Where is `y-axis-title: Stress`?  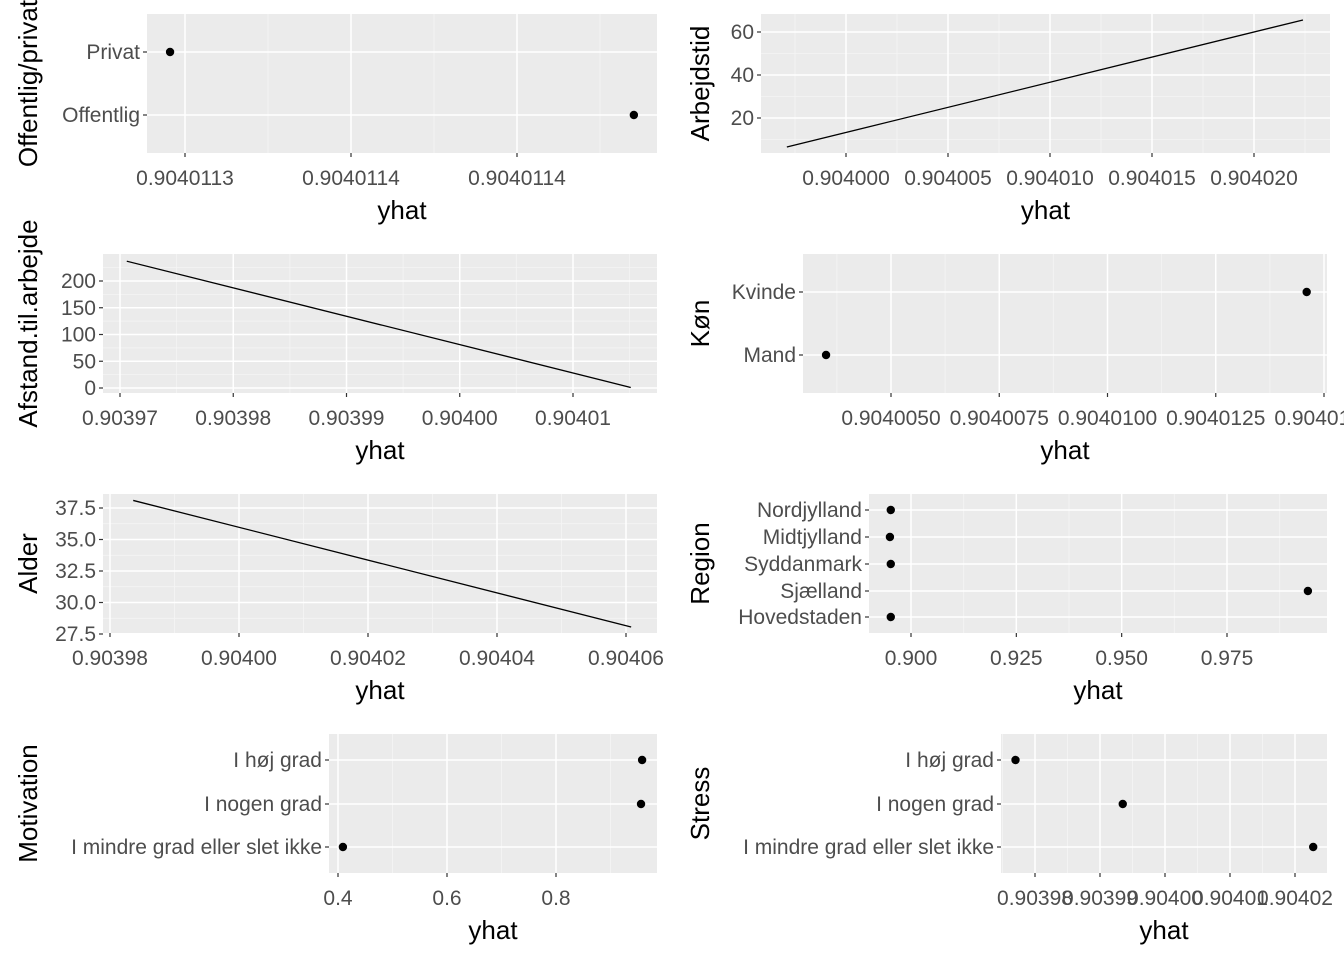
y-axis-title: Stress is located at coordinates (700, 804).